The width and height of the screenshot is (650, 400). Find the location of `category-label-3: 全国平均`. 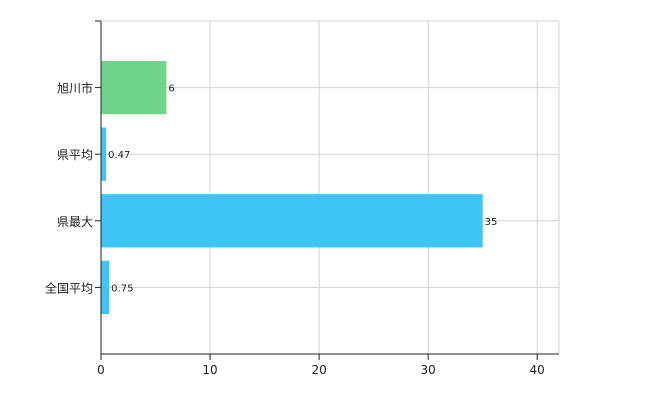

category-label-3: 全国平均 is located at coordinates (69, 287).